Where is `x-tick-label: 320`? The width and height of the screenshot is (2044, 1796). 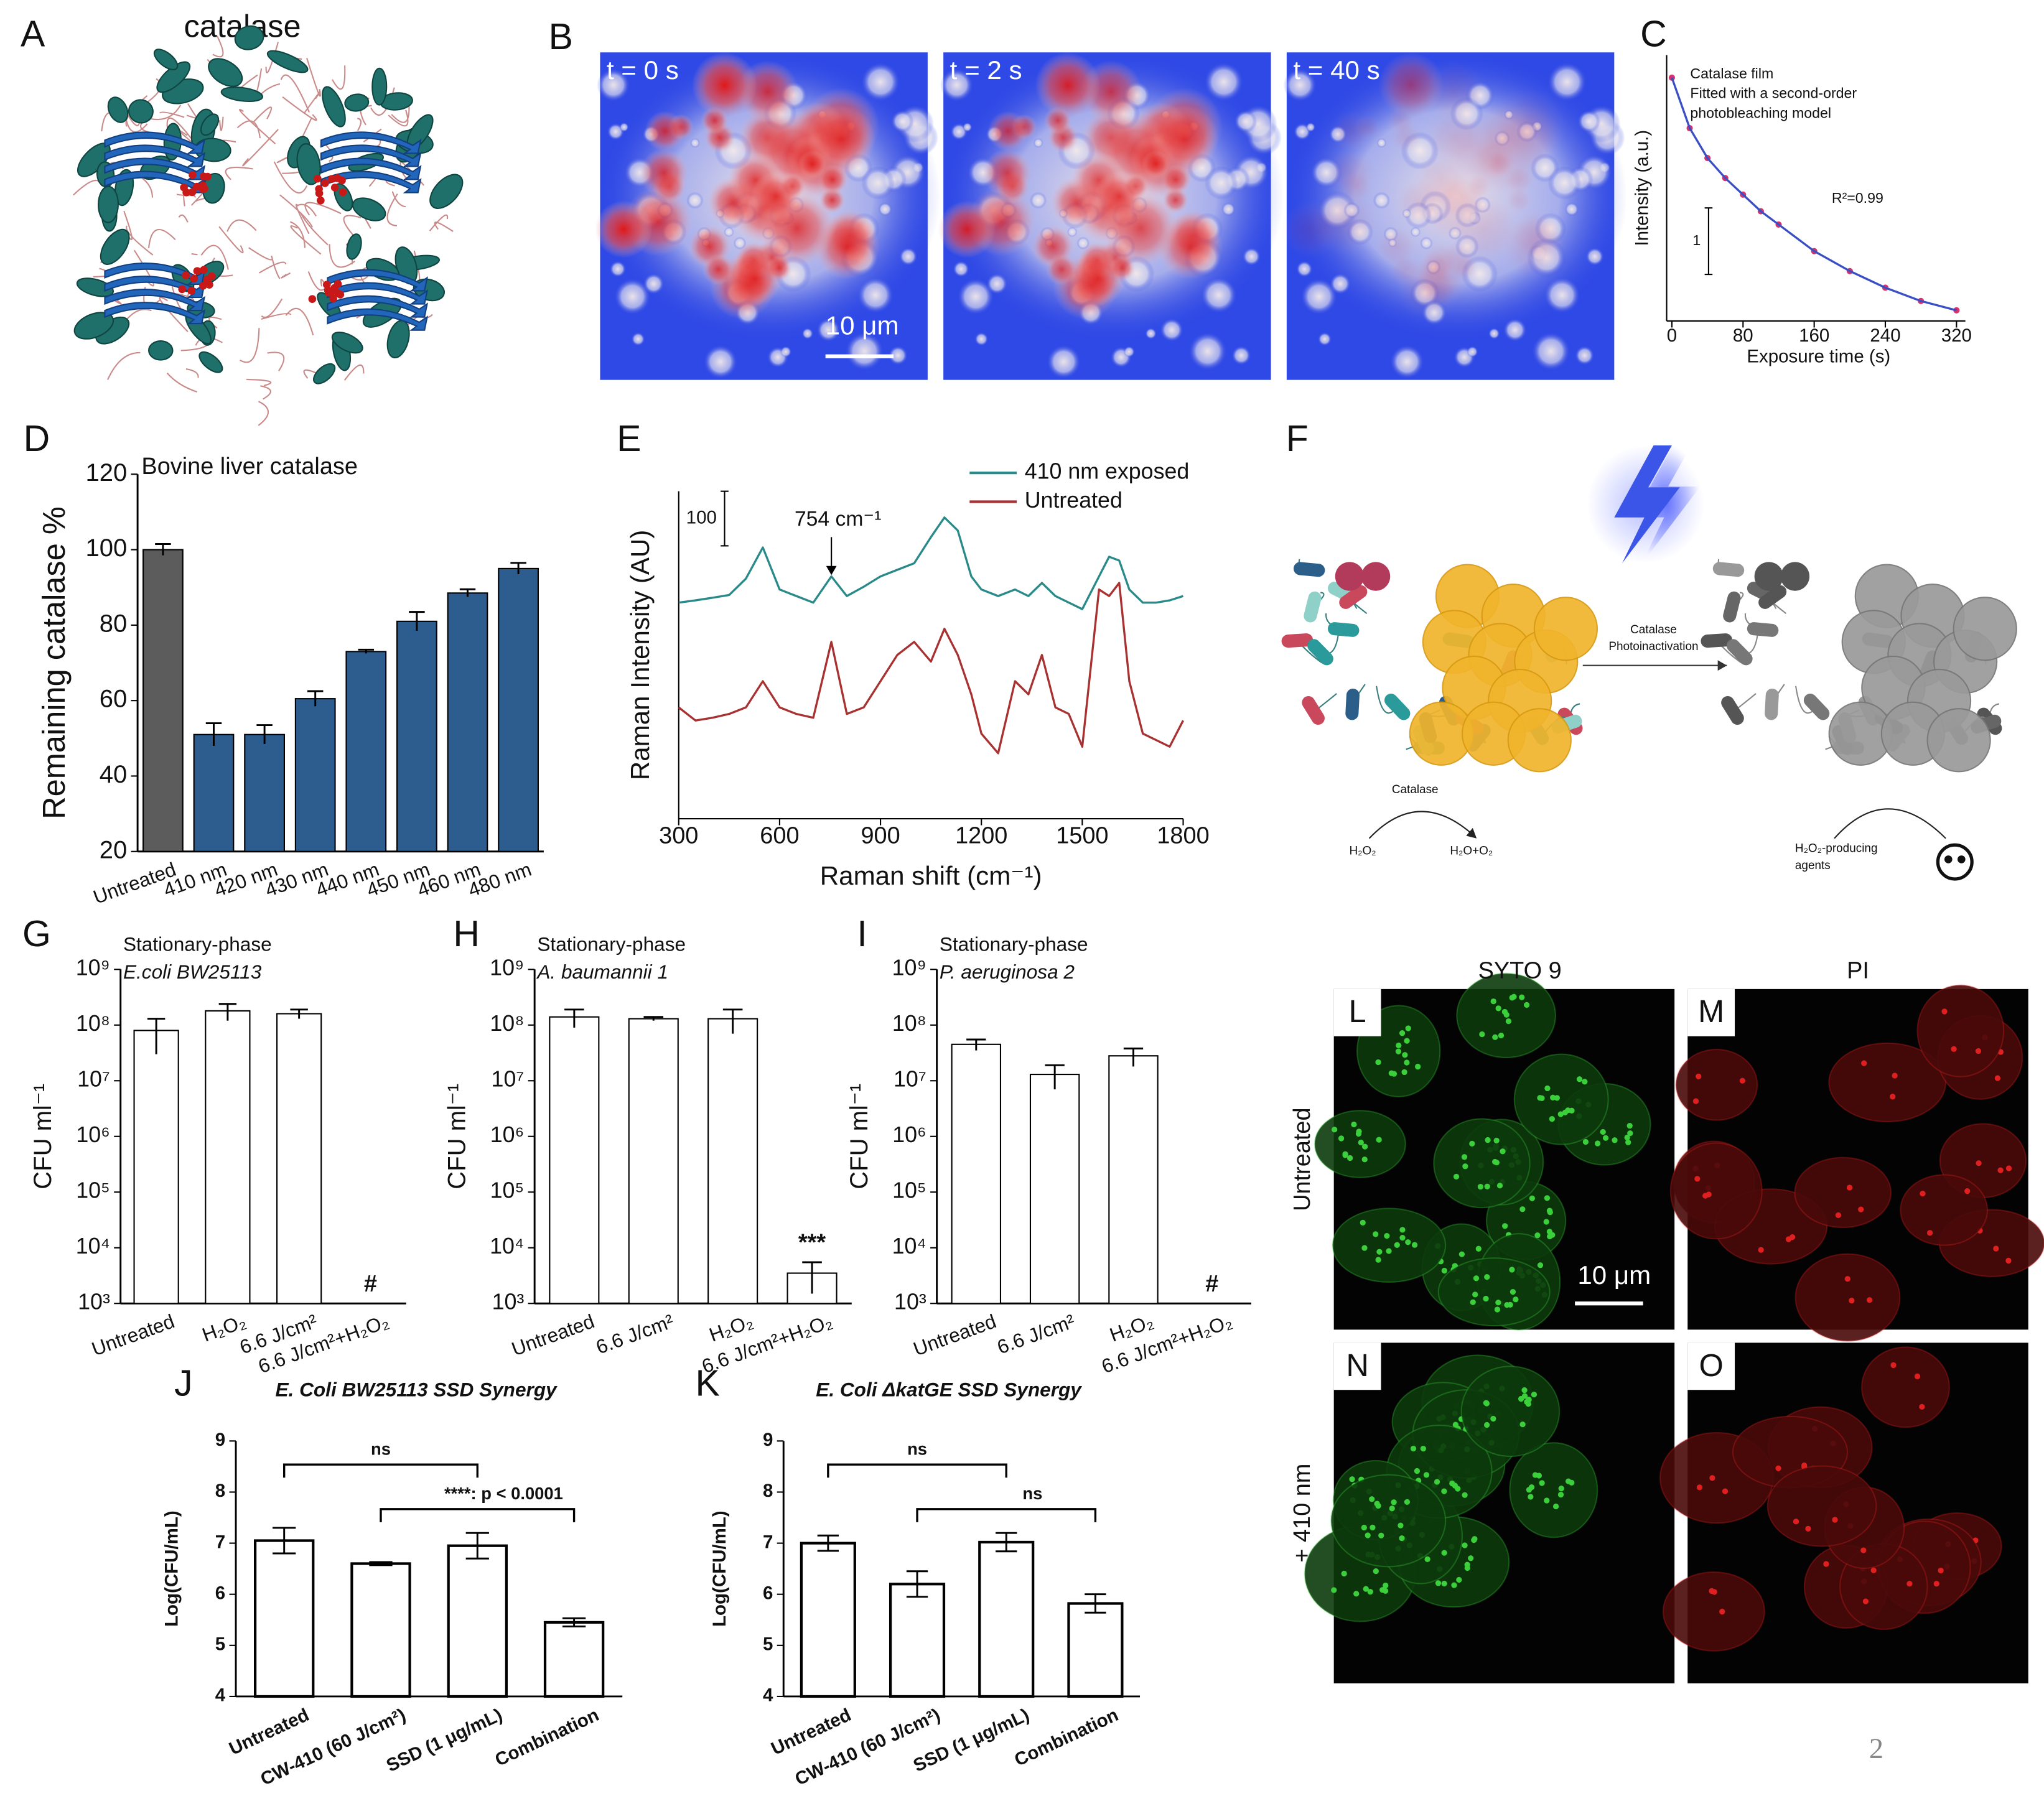
x-tick-label: 320 is located at coordinates (1956, 336).